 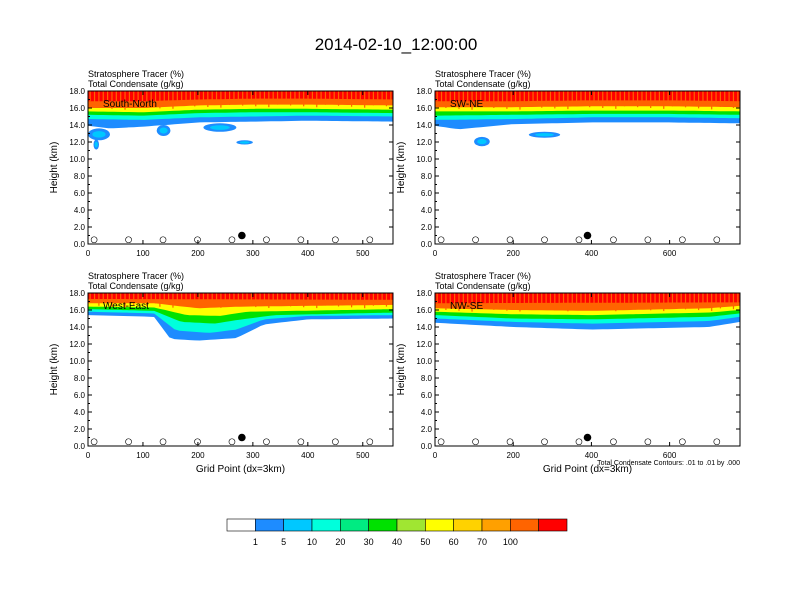 I want to click on figure-title: 2014-02-10_12:00:00, so click(x=396, y=44).